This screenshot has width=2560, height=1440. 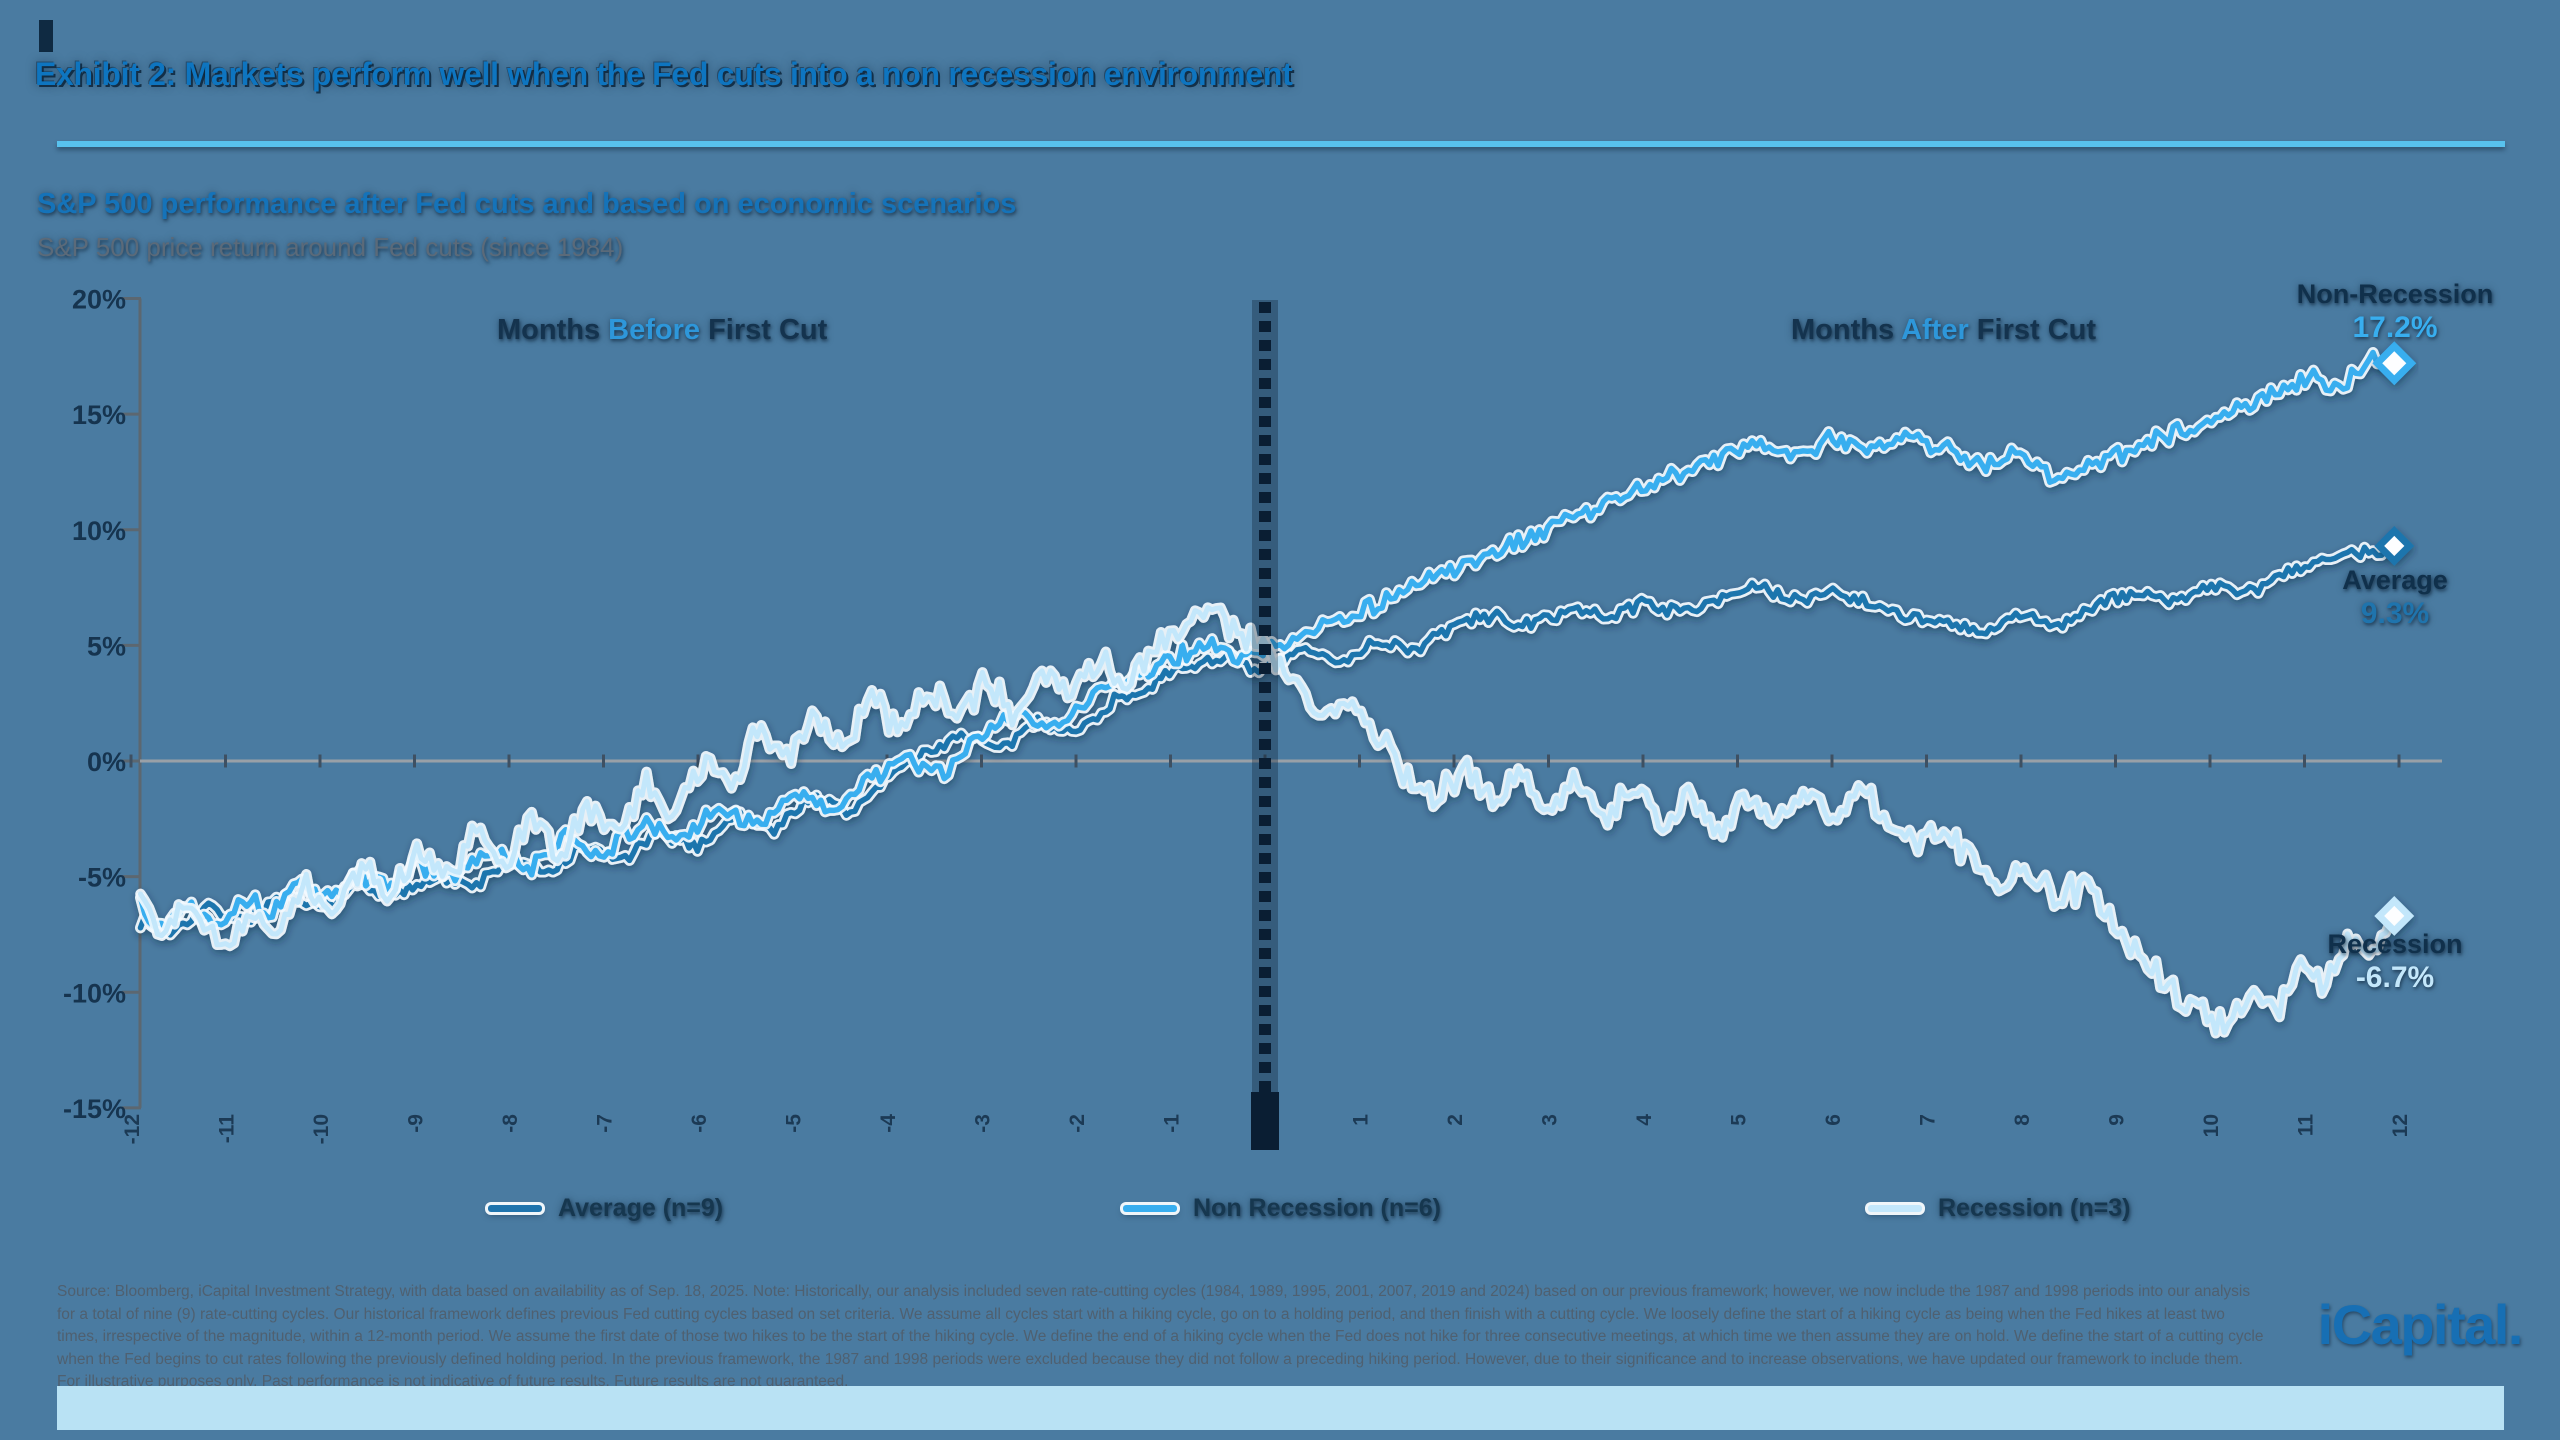 I want to click on end-label-non-recession-value: 17.2%, so click(x=2395, y=327).